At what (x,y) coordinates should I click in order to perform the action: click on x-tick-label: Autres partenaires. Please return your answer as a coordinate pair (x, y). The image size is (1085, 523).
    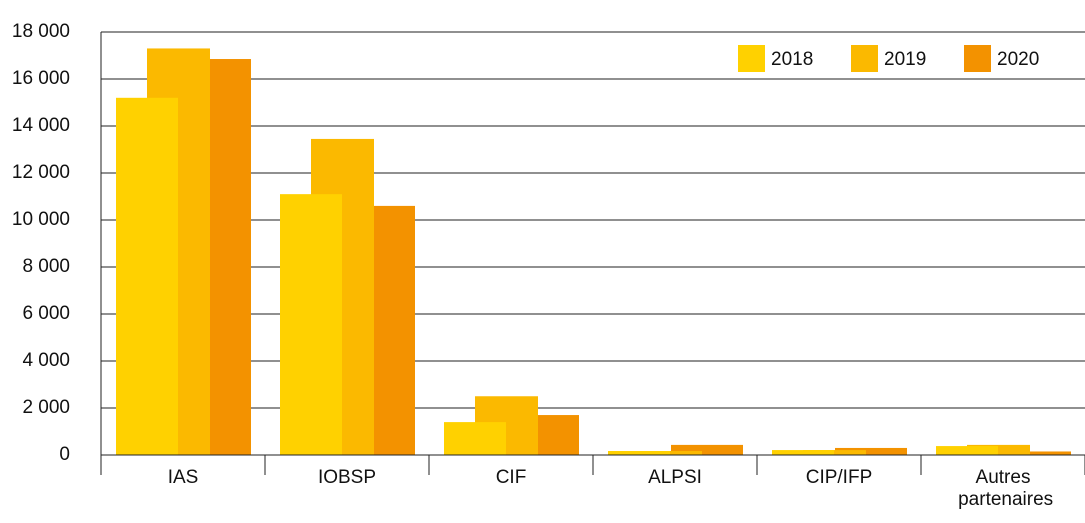
    Looking at the image, I should click on (1003, 488).